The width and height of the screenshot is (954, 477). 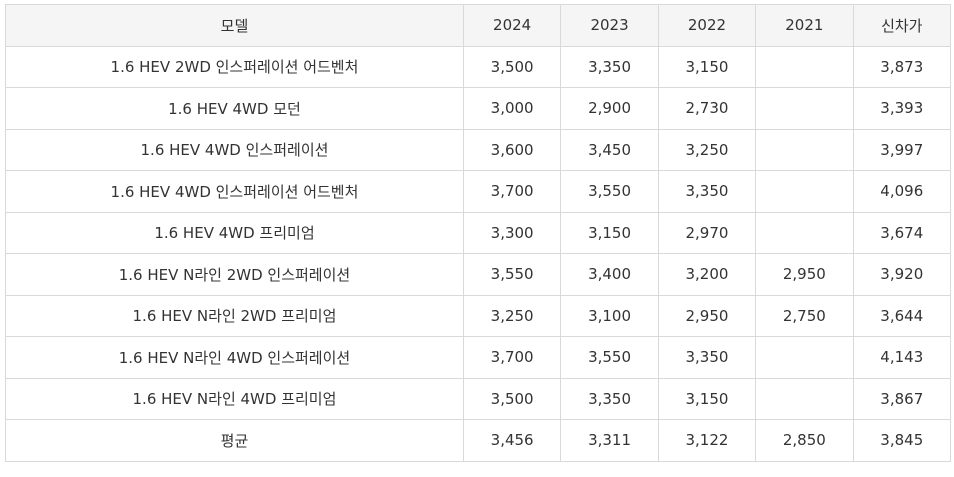 I want to click on header-2022: 2022, so click(x=707, y=25).